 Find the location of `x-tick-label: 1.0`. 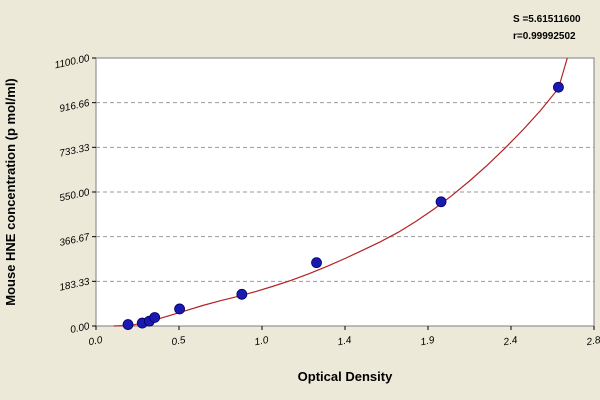

x-tick-label: 1.0 is located at coordinates (262, 341).